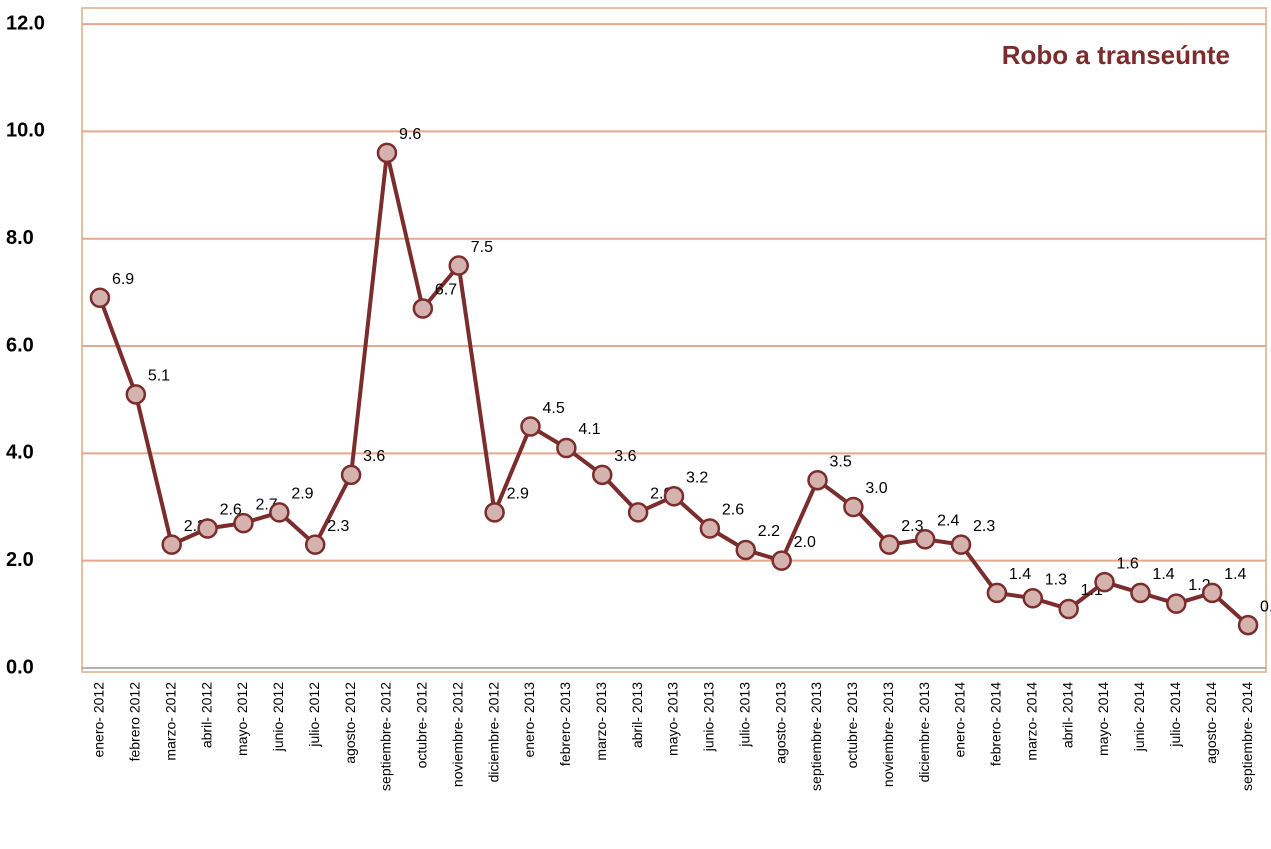 The image size is (1271, 849). What do you see at coordinates (553, 408) in the screenshot?
I see `data-label: 4.5` at bounding box center [553, 408].